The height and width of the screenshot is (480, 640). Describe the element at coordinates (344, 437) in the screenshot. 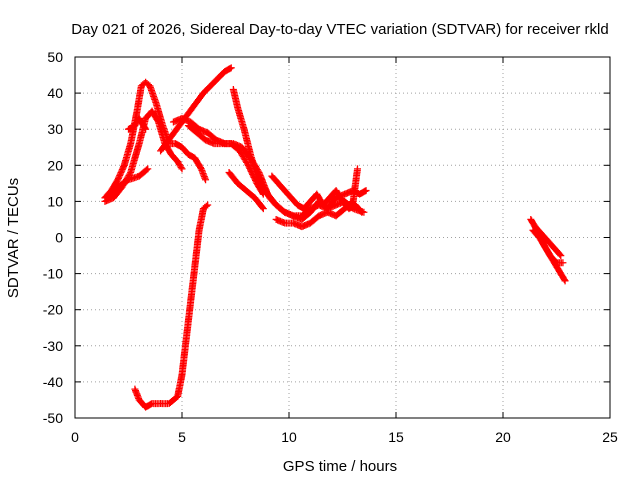

I see `x-tick-labels: 0 5 10 15 20 25` at that location.